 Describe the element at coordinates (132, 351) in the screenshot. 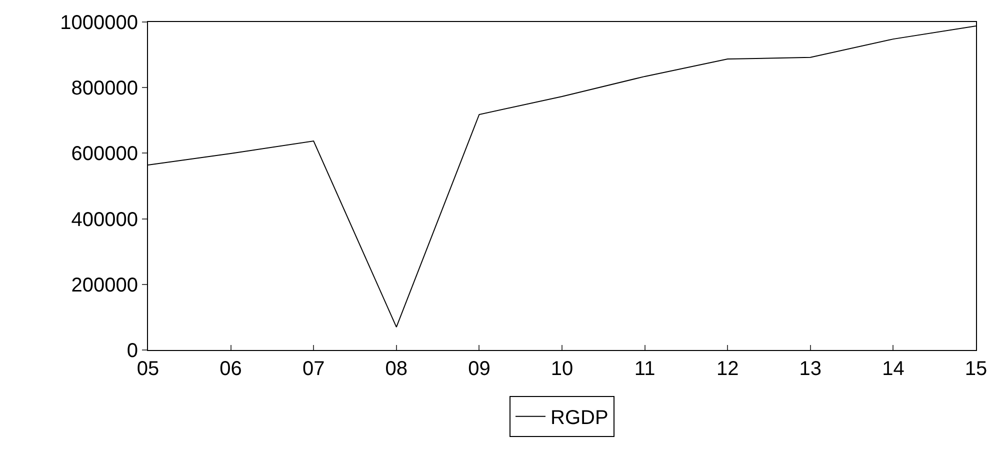

I see `y-tick-label: 0` at that location.